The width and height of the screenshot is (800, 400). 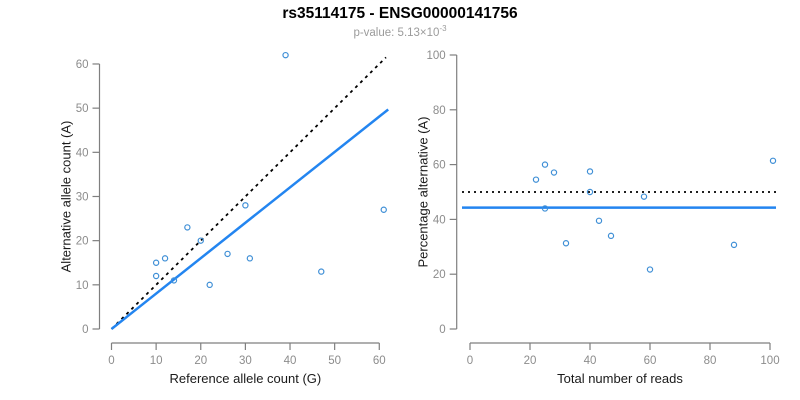 I want to click on y-tick-label: 50, so click(x=82, y=109).